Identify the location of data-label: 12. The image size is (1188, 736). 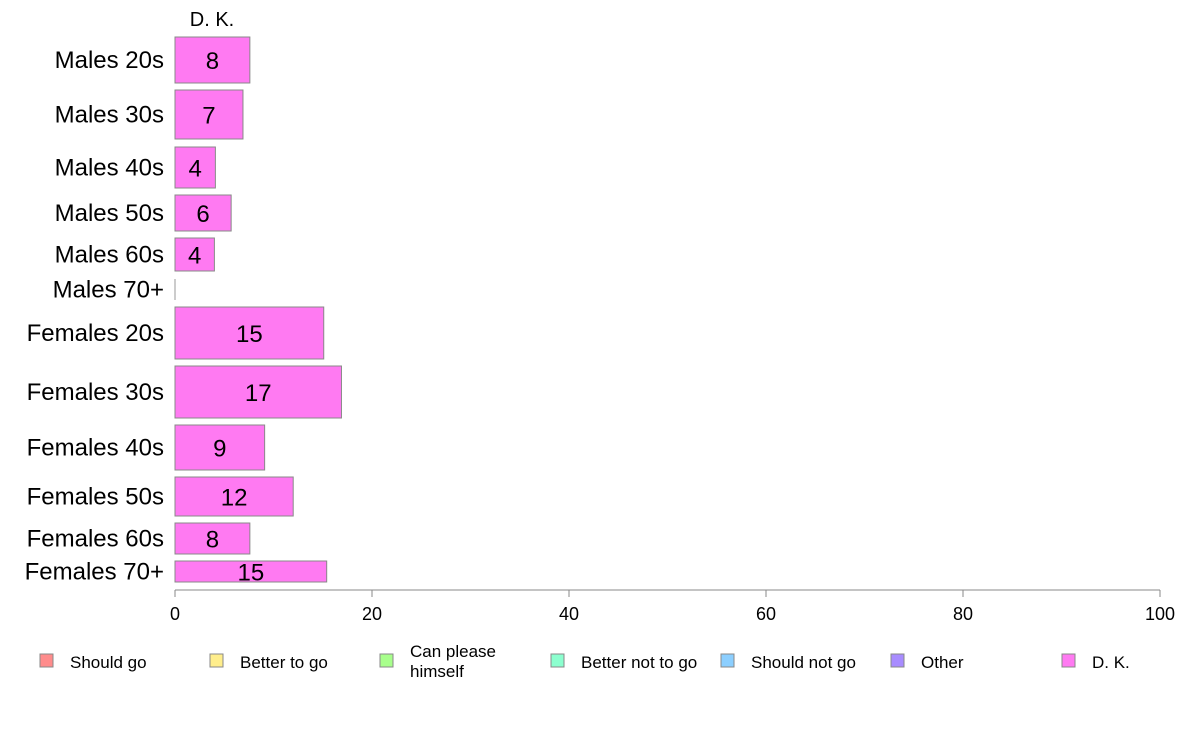
(234, 498).